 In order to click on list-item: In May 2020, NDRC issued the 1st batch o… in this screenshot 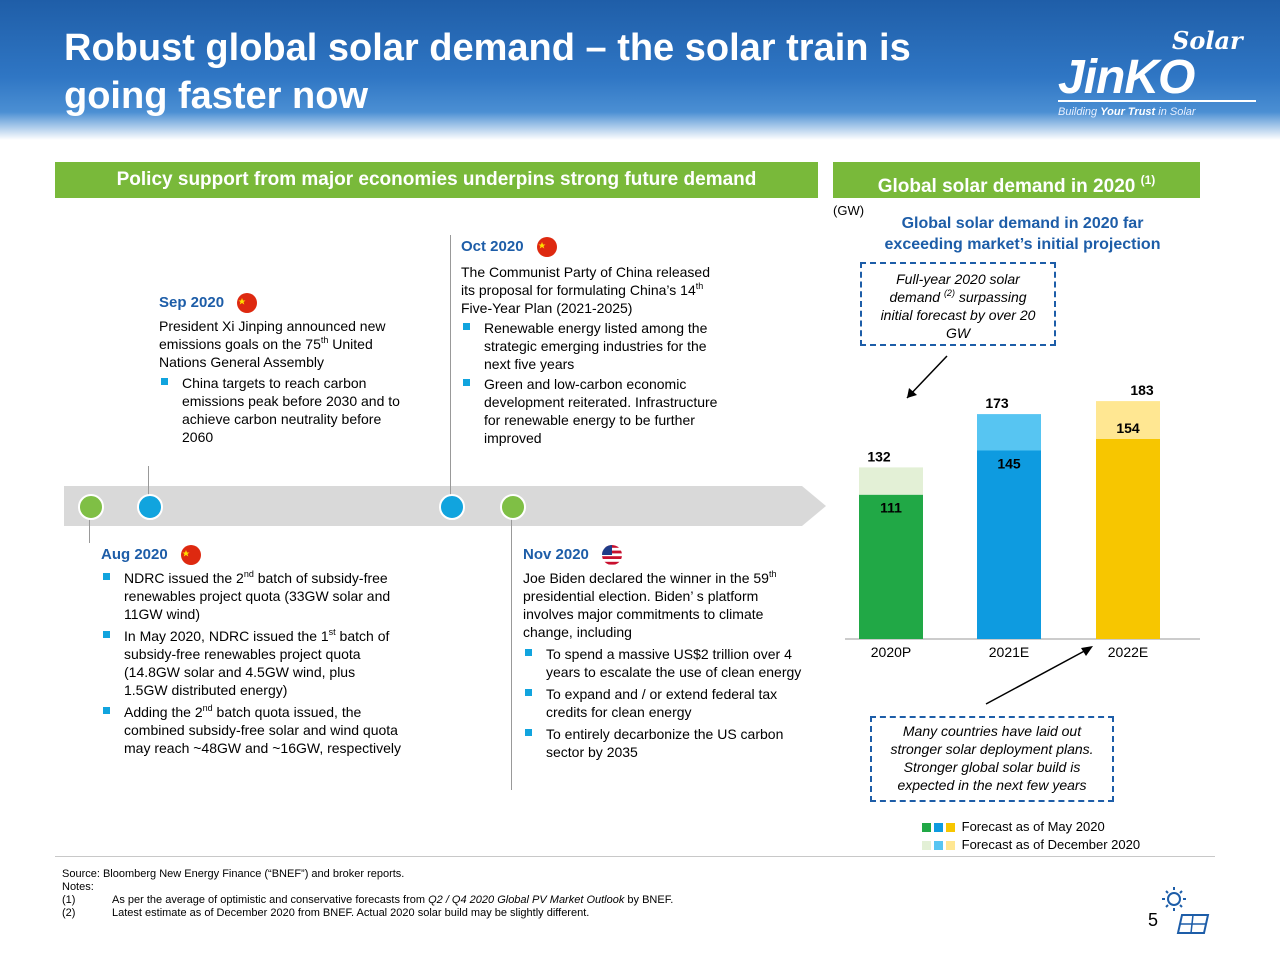, I will do `click(251, 663)`.